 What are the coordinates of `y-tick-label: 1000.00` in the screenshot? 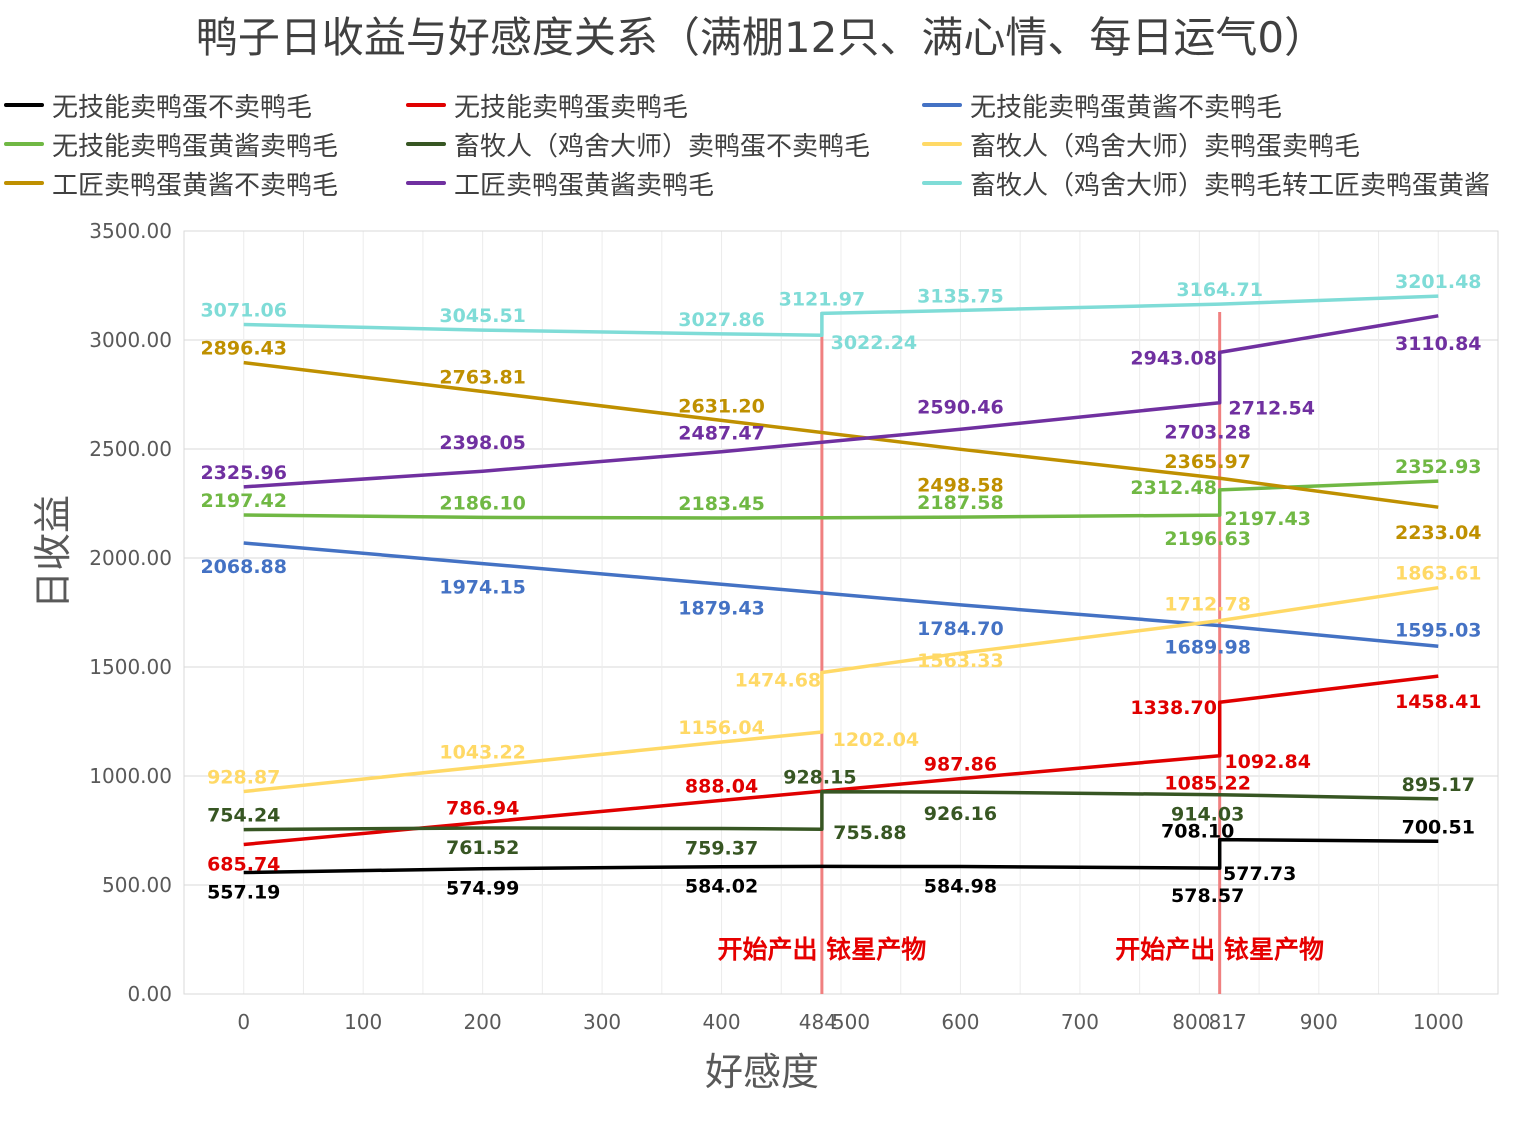 It's located at (130, 776).